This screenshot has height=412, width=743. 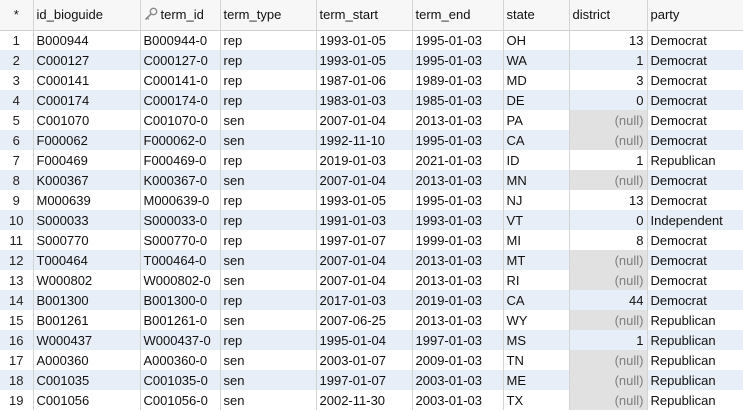 I want to click on cell-state: ME, so click(x=536, y=380).